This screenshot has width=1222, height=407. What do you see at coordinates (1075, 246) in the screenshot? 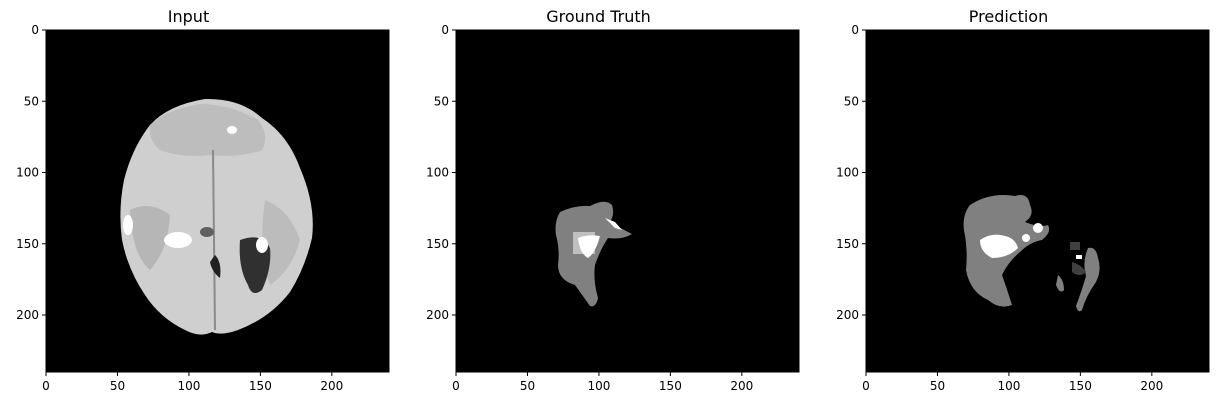
I see `necrotic-region` at bounding box center [1075, 246].